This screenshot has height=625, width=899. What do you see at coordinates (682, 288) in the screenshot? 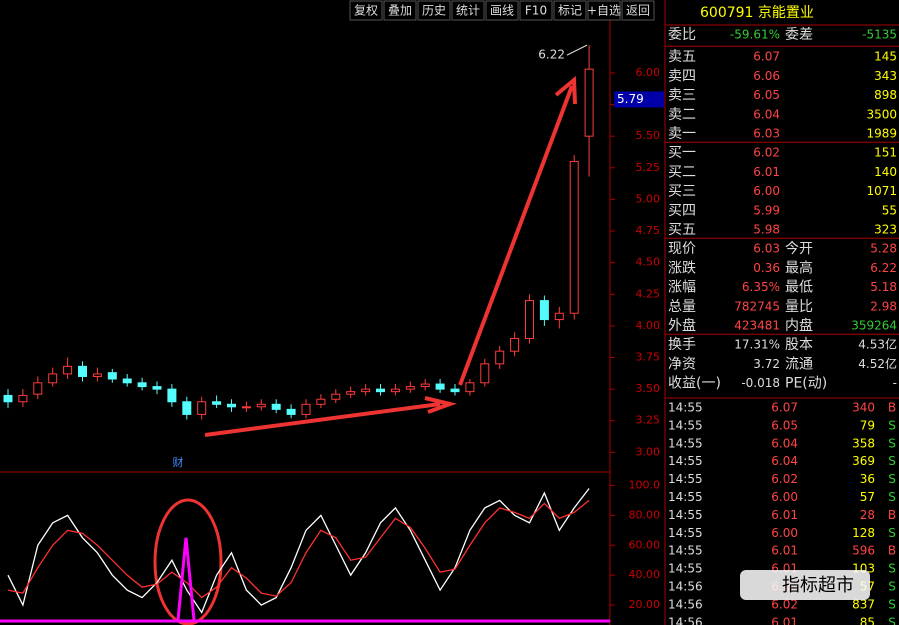
I see `quote-label: 涨幅` at bounding box center [682, 288].